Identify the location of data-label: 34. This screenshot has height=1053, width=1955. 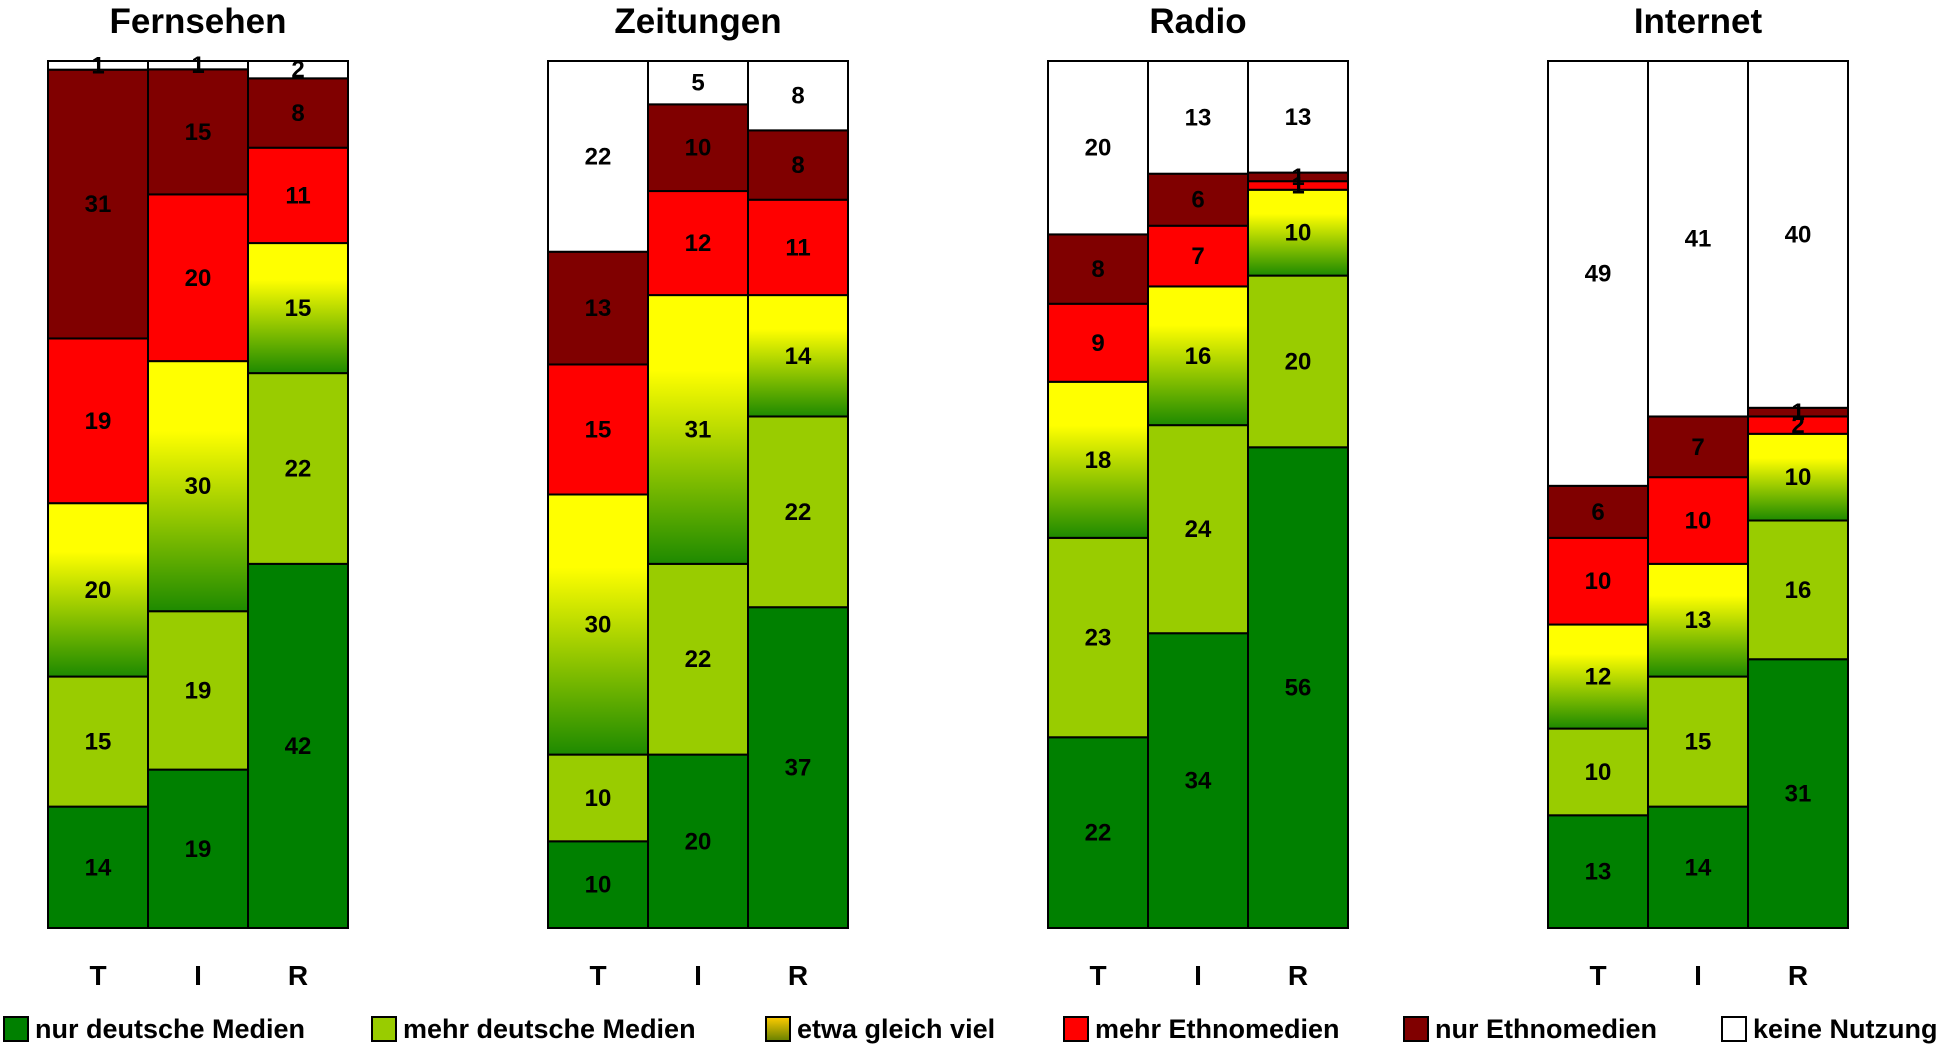
(1198, 781).